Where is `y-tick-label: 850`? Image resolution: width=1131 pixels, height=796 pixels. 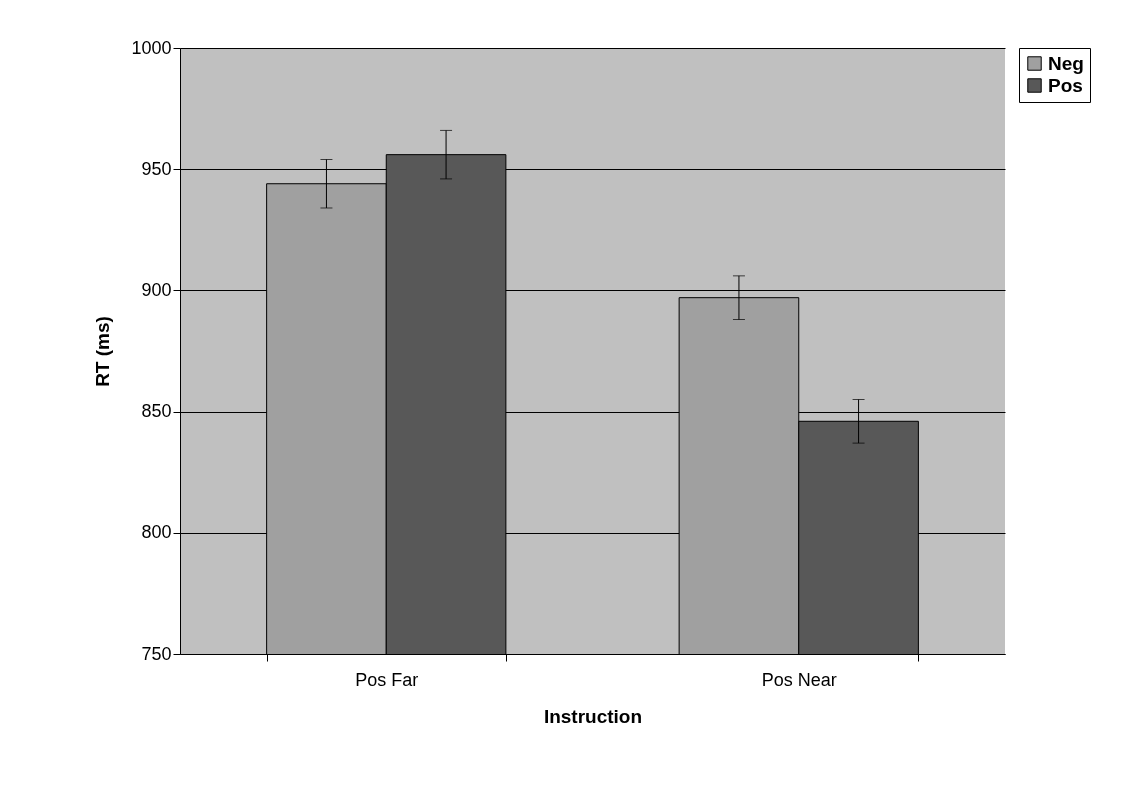 y-tick-label: 850 is located at coordinates (156, 411).